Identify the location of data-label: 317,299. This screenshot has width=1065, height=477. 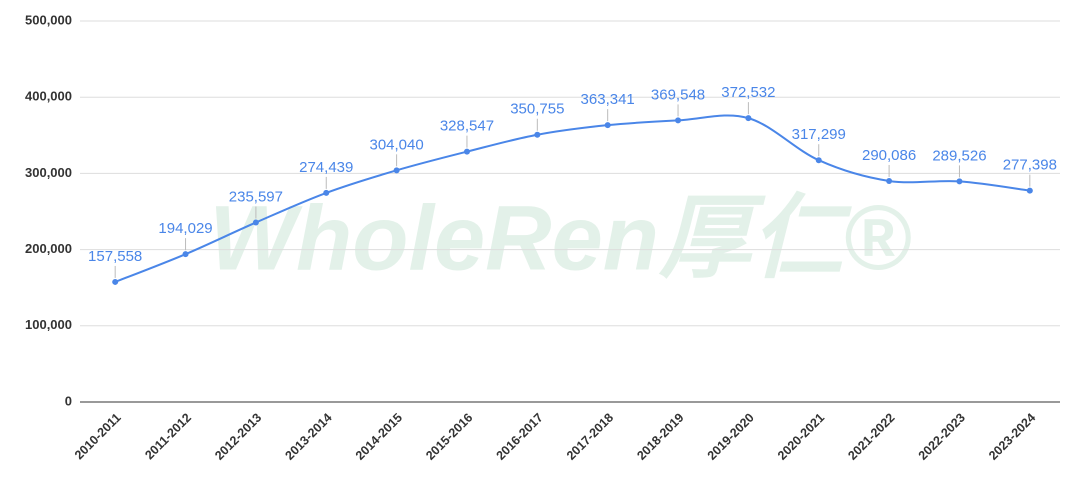
(819, 134).